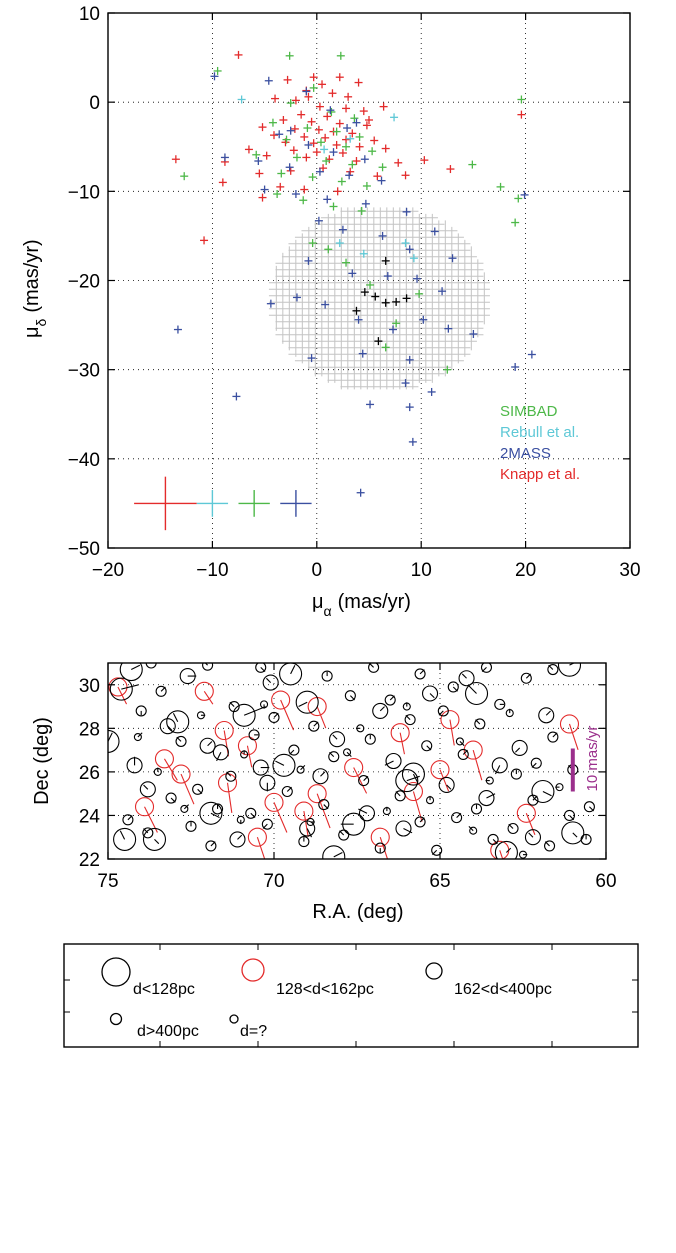  What do you see at coordinates (540, 474) in the screenshot?
I see `legend-entry: Knapp et al.` at bounding box center [540, 474].